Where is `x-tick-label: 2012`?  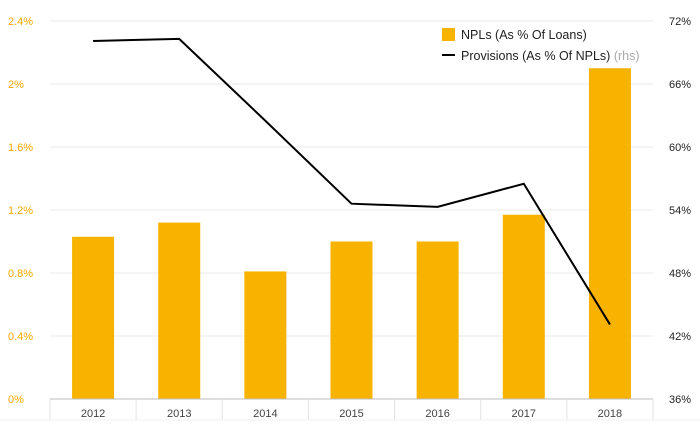 x-tick-label: 2012 is located at coordinates (93, 414).